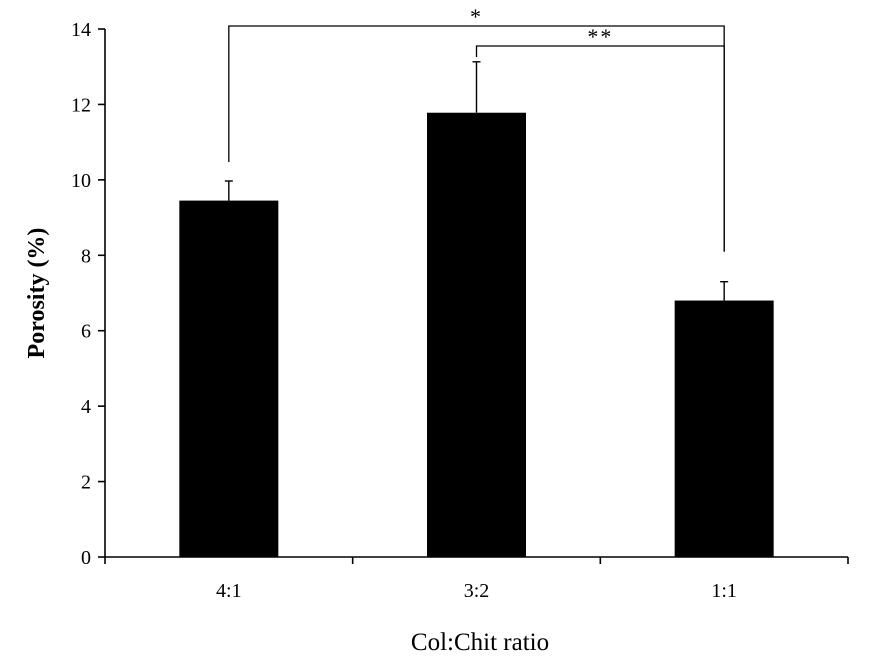 The width and height of the screenshot is (870, 662). I want to click on significance-bracket, so click(600, 148).